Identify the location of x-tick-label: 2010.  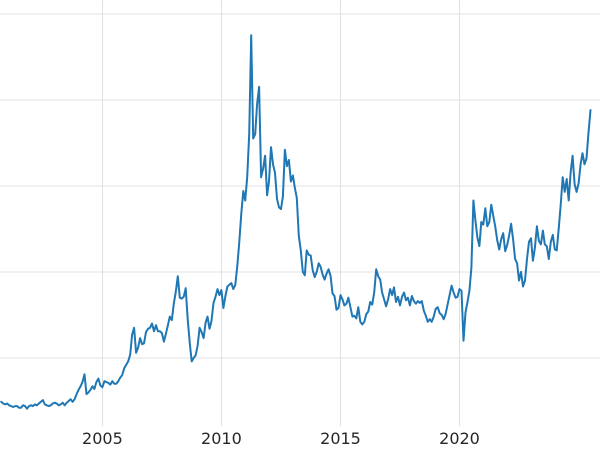
(221, 438).